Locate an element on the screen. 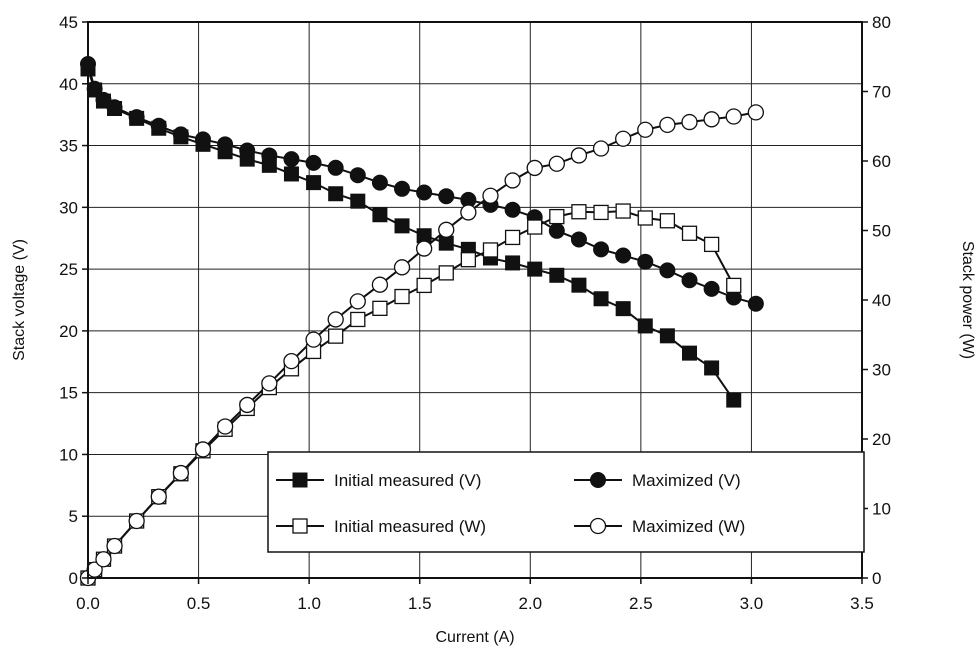  y-tick-label: 0 is located at coordinates (73, 578).